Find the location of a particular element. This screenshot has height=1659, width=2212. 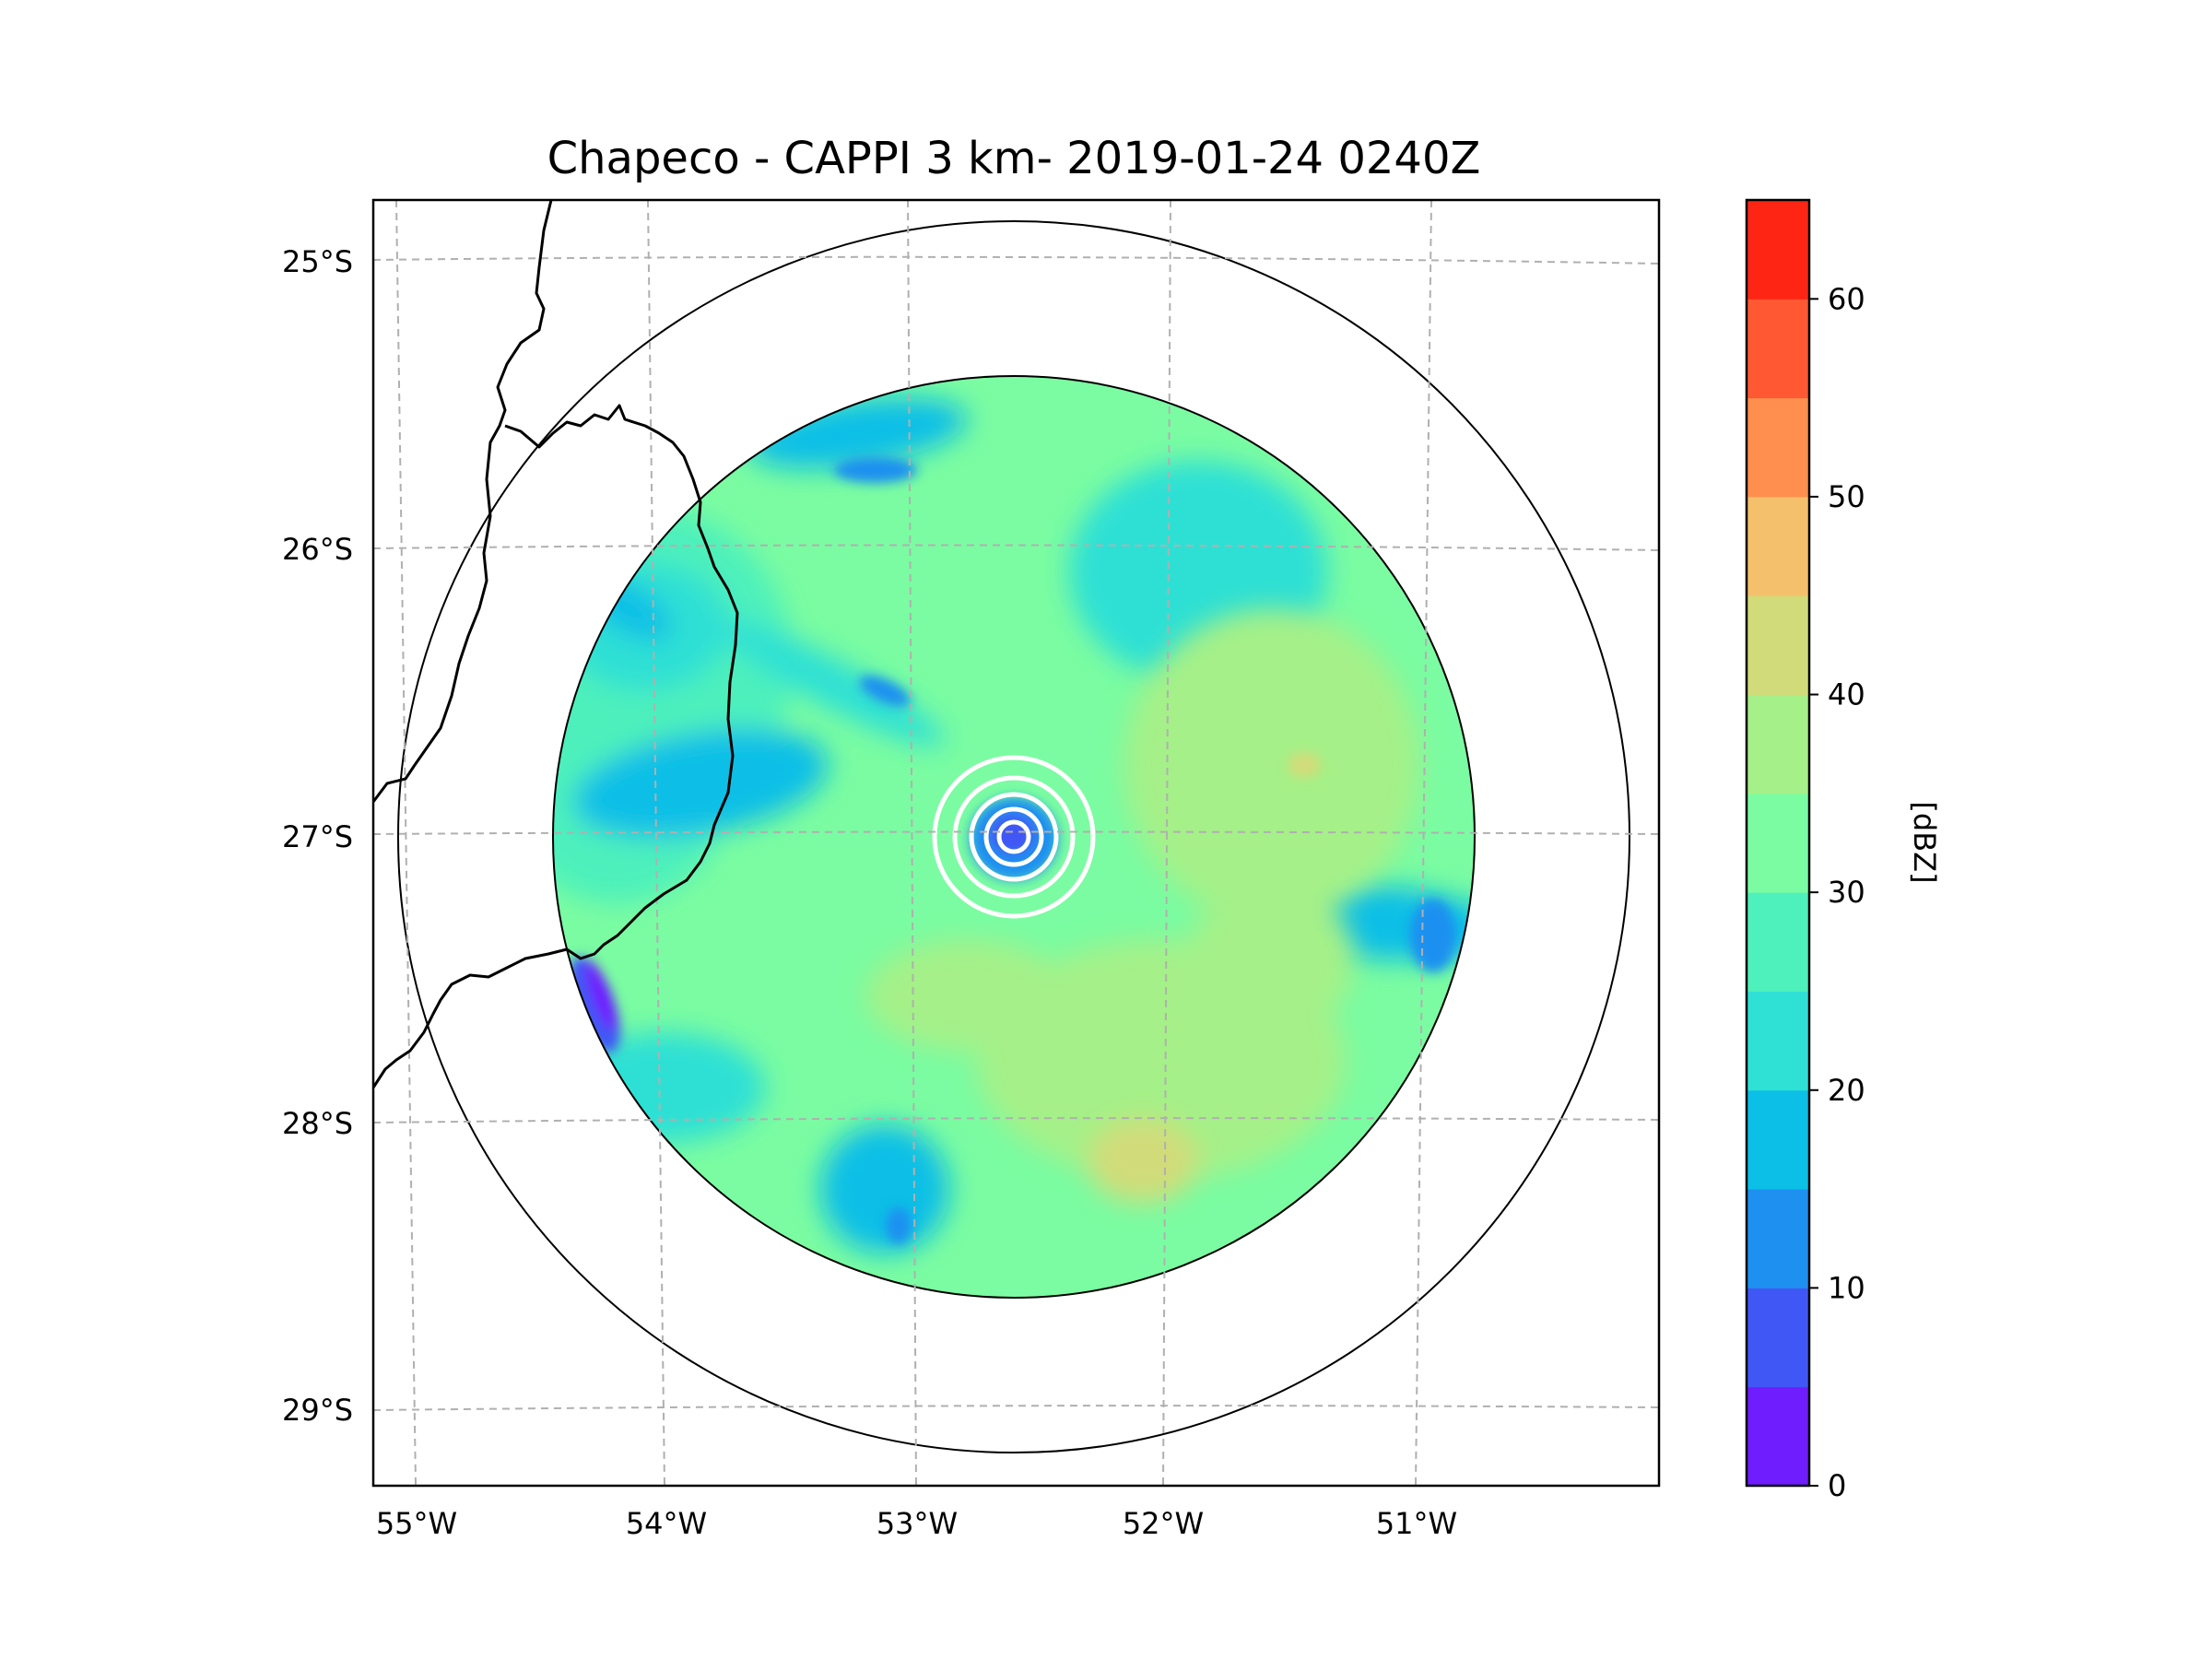

y-axis-tick-labels: 25°S 26°S 27°S 28°S 29°S is located at coordinates (317, 836).